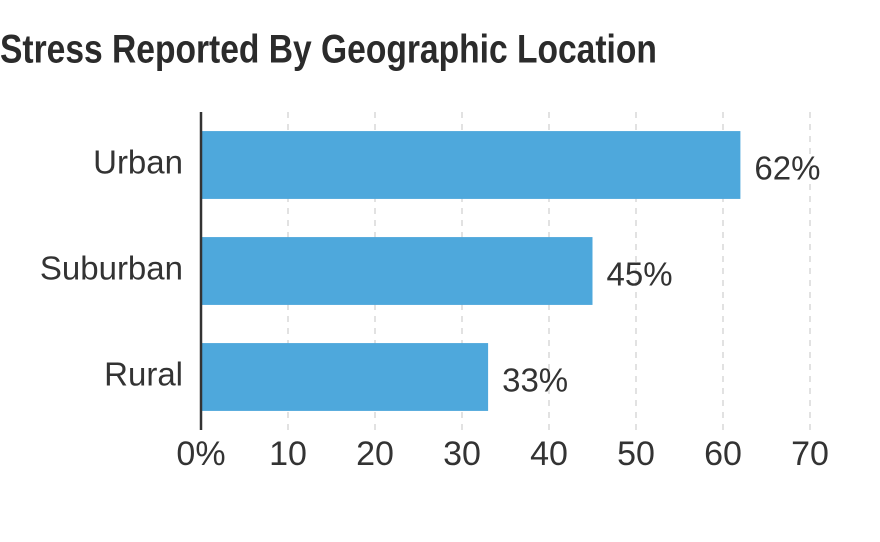 The width and height of the screenshot is (880, 542). I want to click on value-label: 62%, so click(787, 168).